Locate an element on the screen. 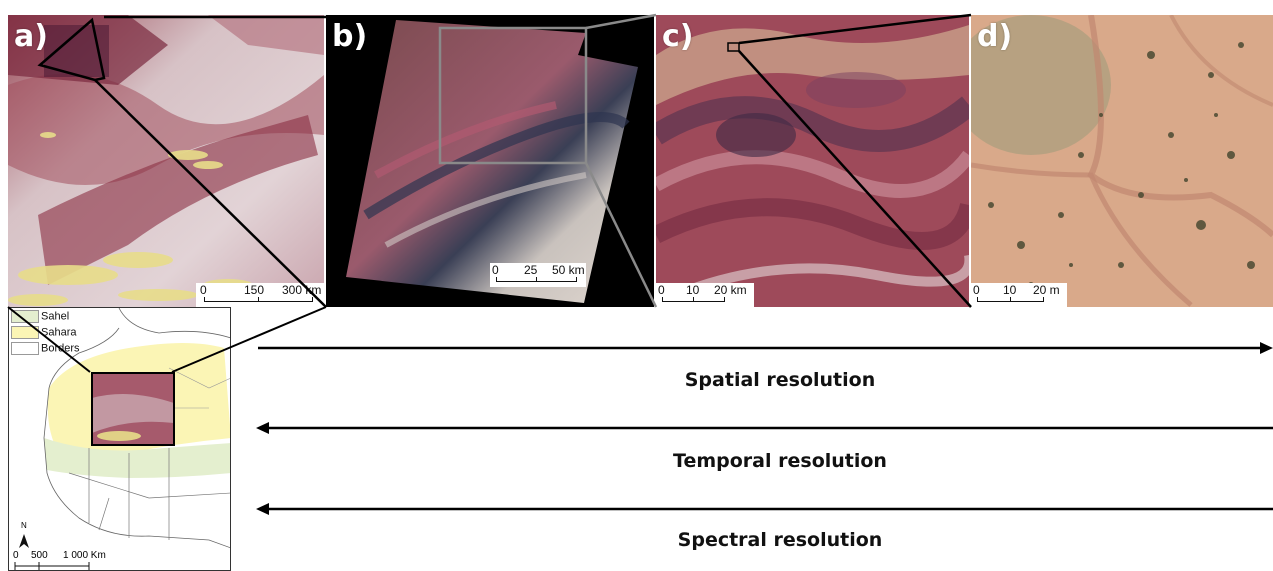  panel-c-scale-tick-0: 0 is located at coordinates (661, 290).